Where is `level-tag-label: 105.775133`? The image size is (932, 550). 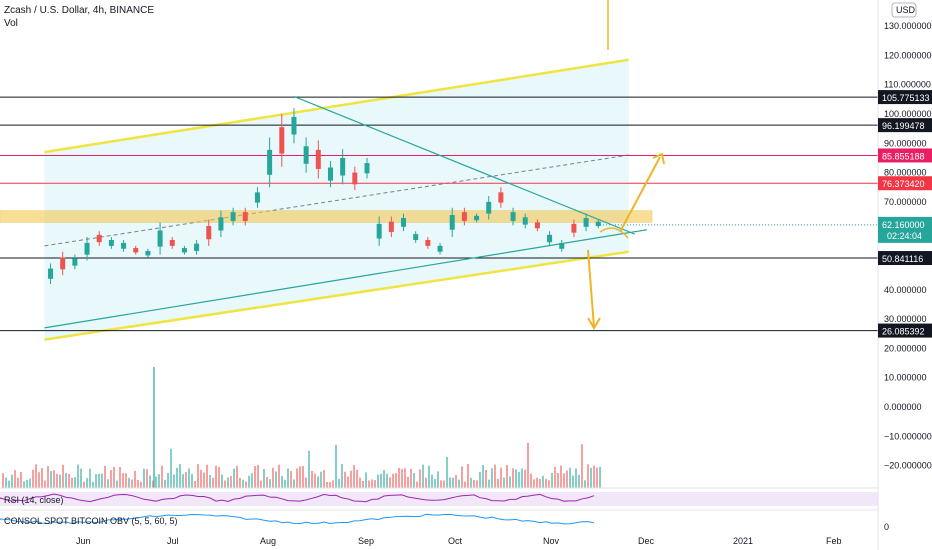
level-tag-label: 105.775133 is located at coordinates (906, 98).